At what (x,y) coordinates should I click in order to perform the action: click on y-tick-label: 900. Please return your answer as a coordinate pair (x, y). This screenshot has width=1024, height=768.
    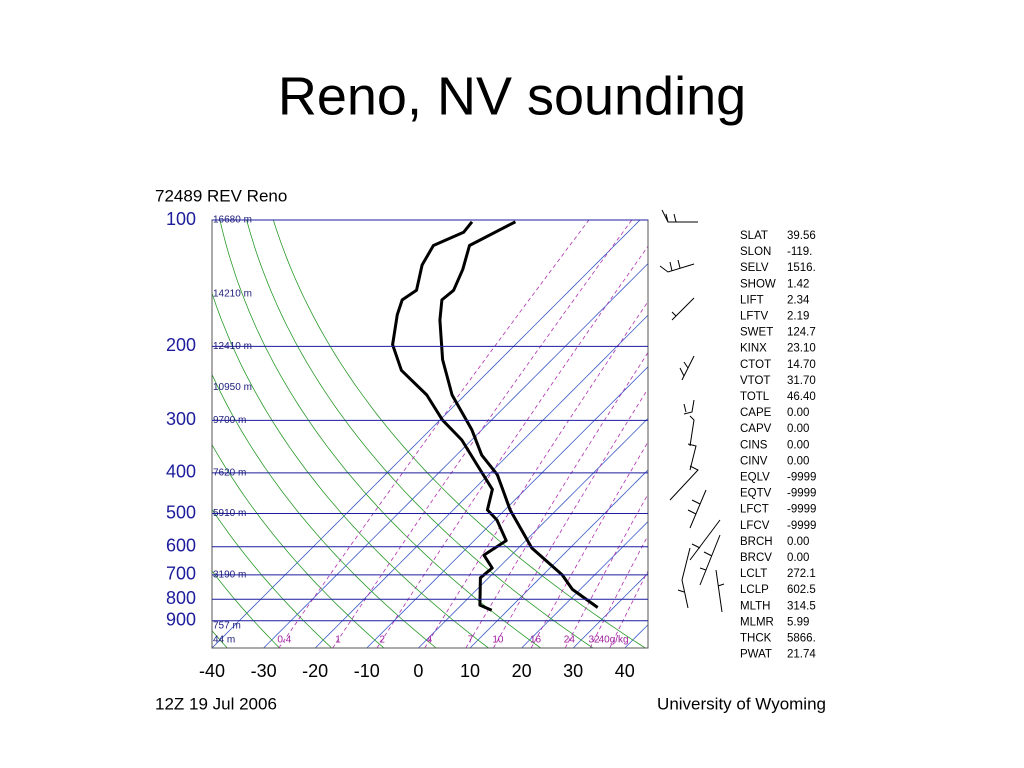
    Looking at the image, I should click on (181, 620).